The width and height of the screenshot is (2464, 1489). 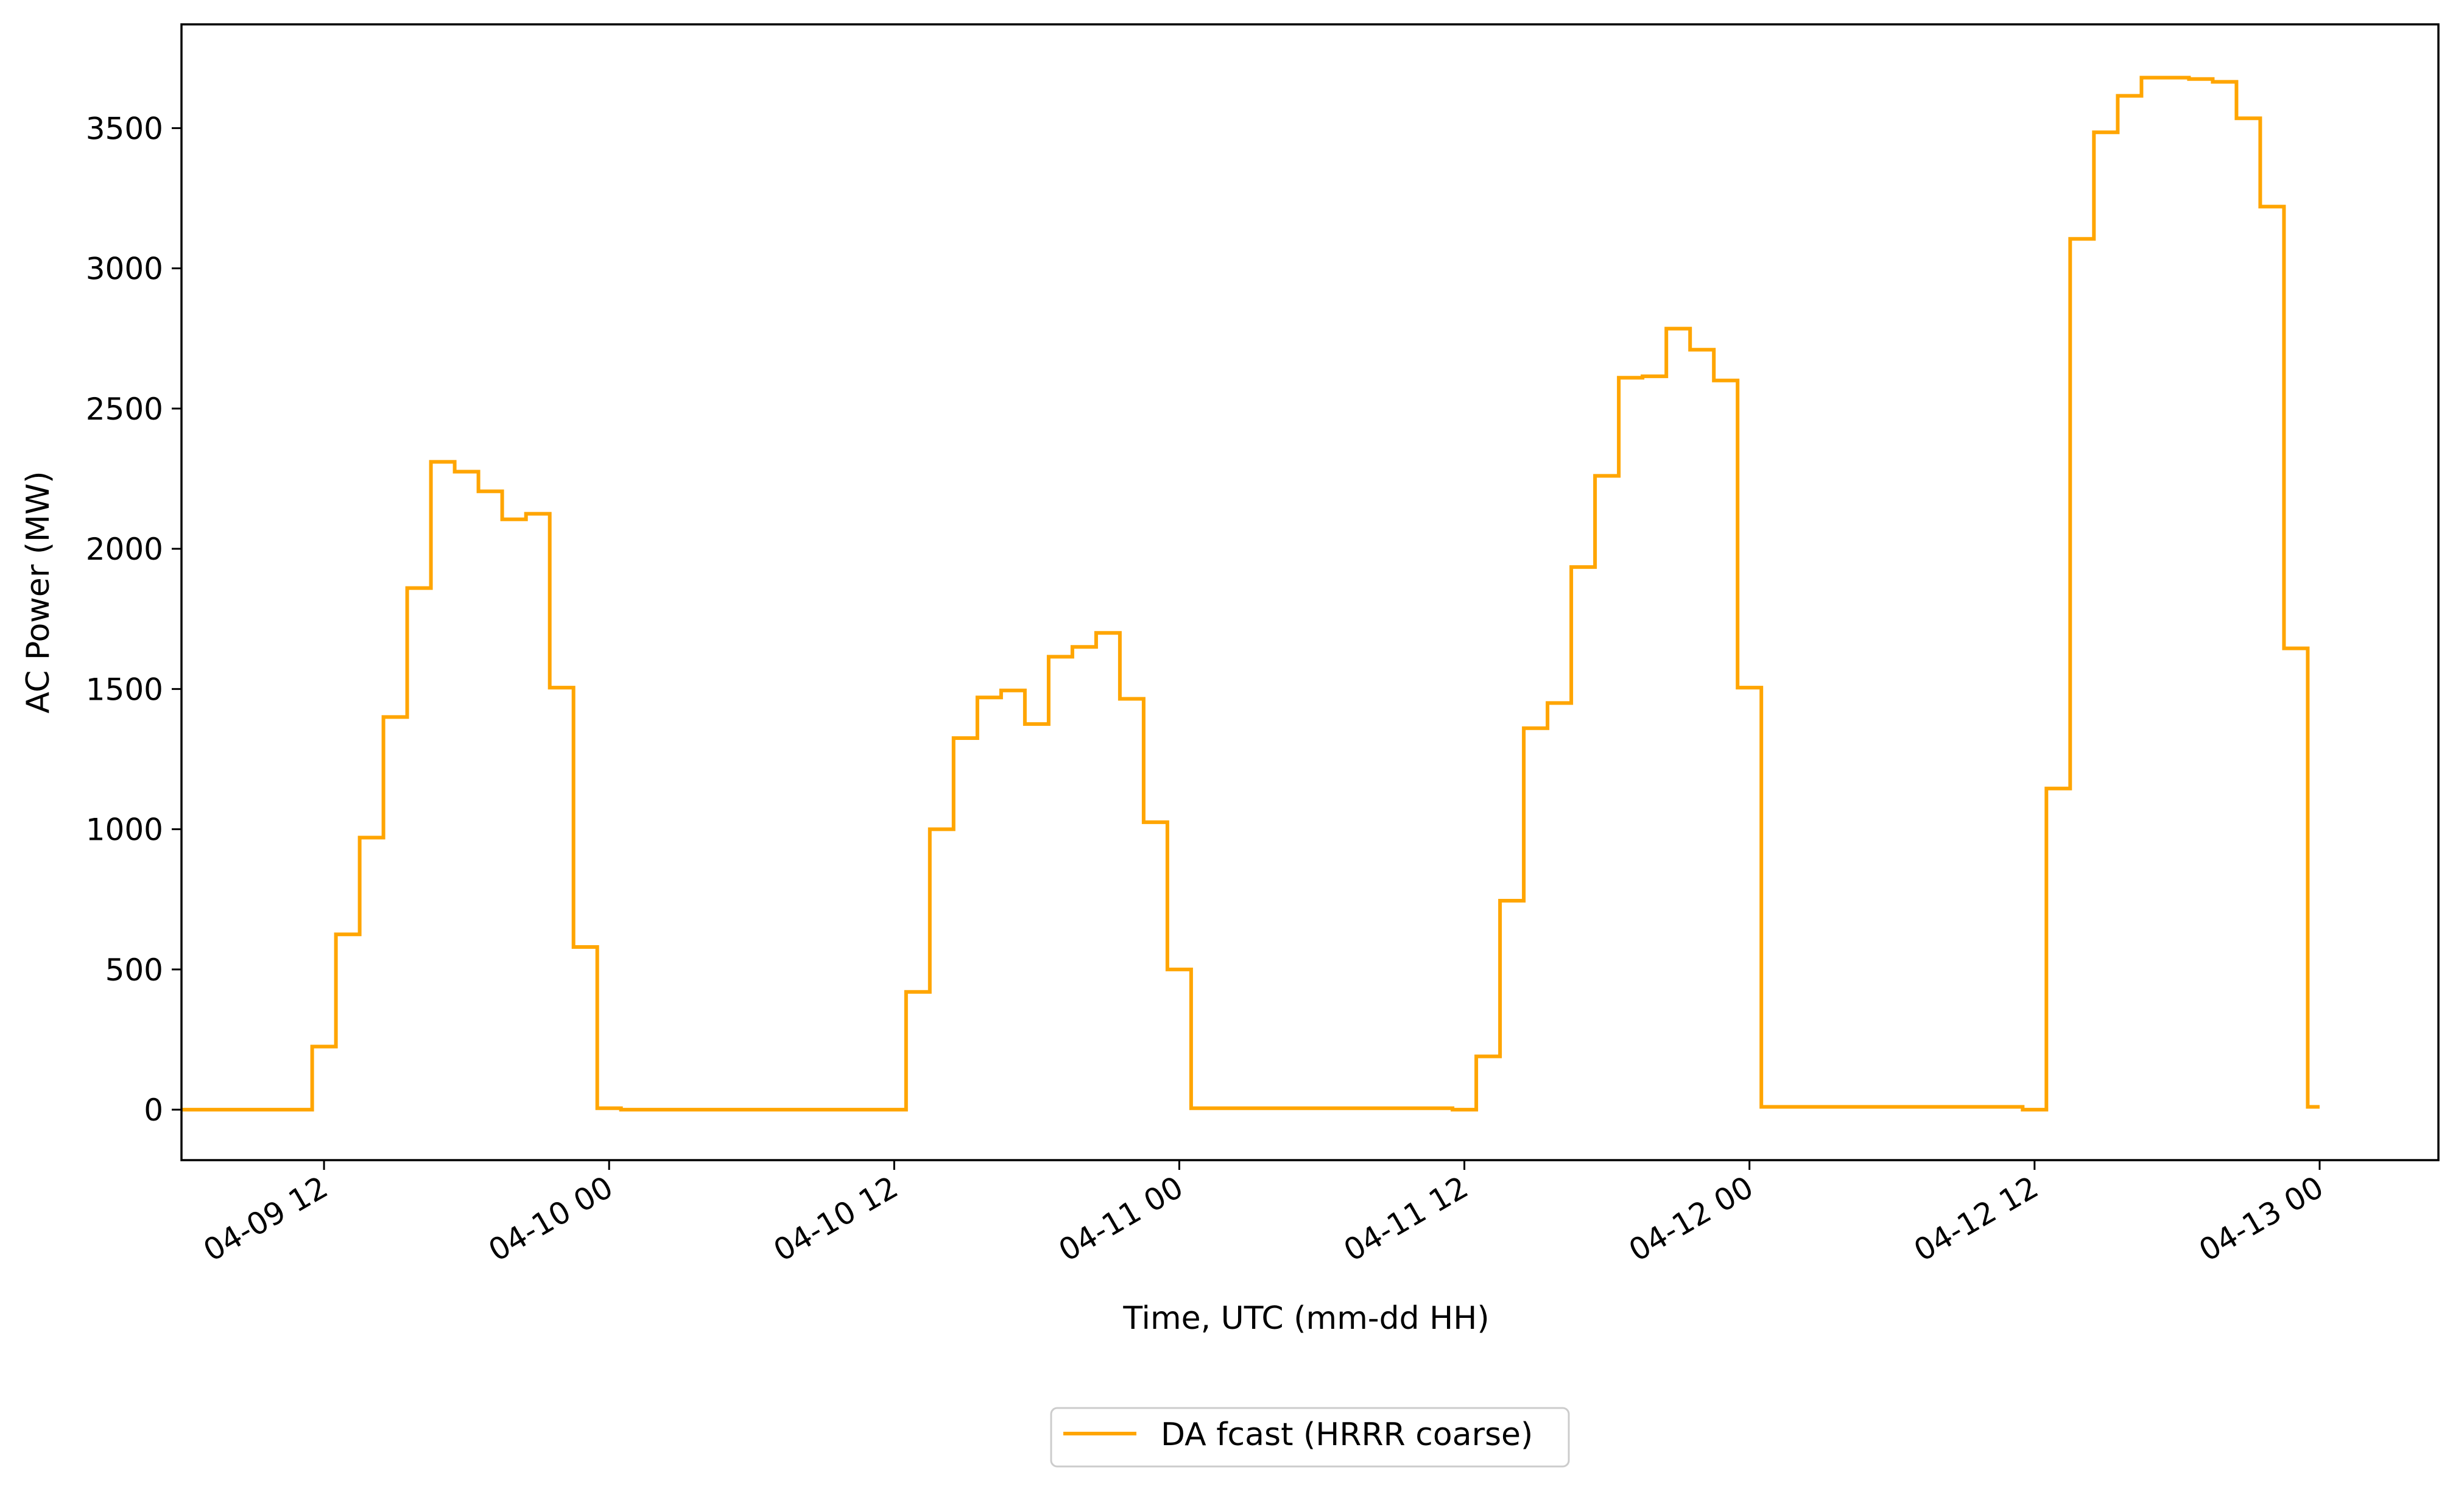 What do you see at coordinates (153, 1110) in the screenshot?
I see `y-tick-label: 0` at bounding box center [153, 1110].